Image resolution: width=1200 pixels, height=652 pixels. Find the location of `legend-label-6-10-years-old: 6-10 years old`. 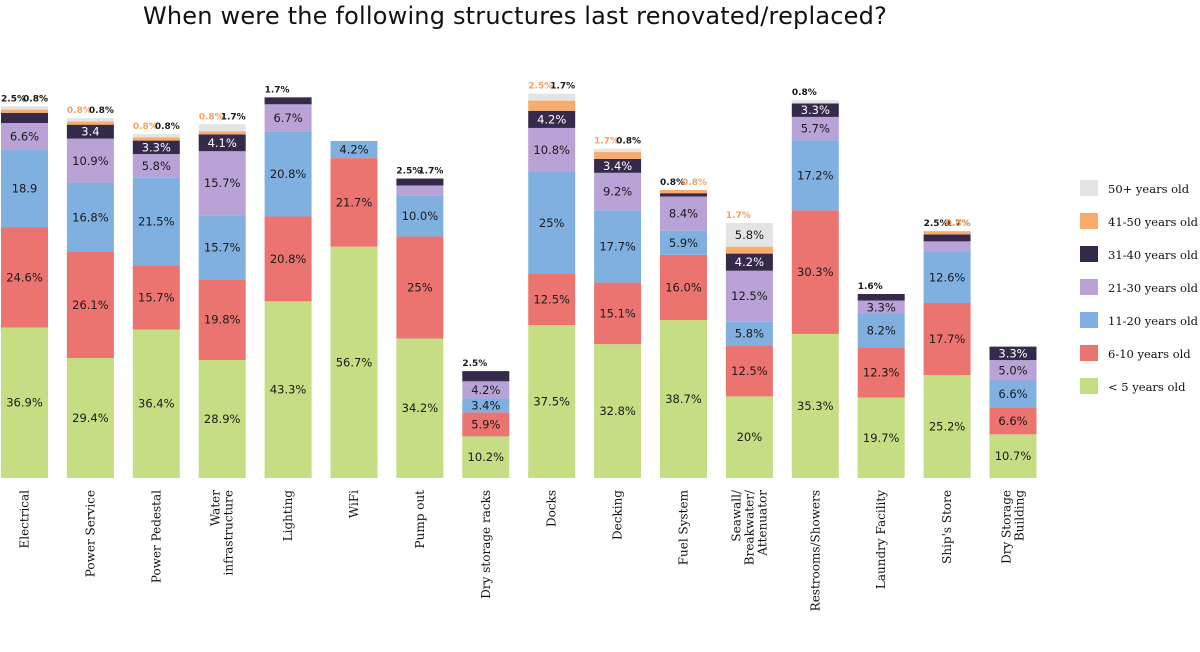

legend-label-6-10-years-old: 6-10 years old is located at coordinates (1149, 354).